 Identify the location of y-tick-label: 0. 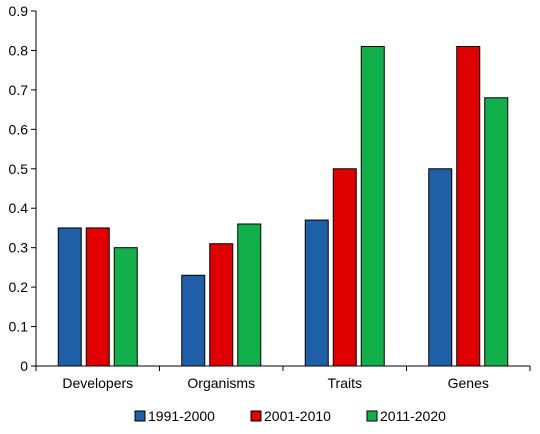
(24, 366).